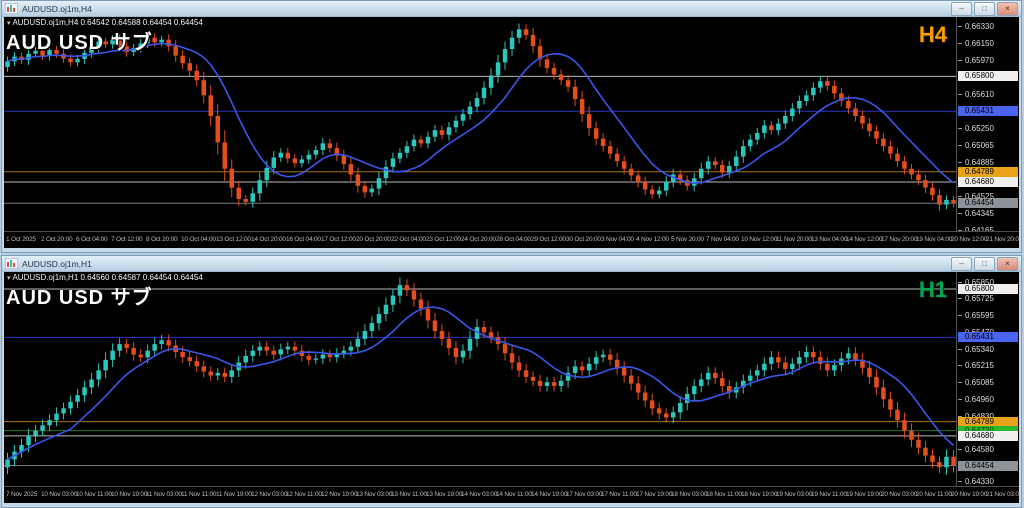 The height and width of the screenshot is (508, 1024). What do you see at coordinates (864, 239) in the screenshot?
I see `time-label: 14 Nov 12:00` at bounding box center [864, 239].